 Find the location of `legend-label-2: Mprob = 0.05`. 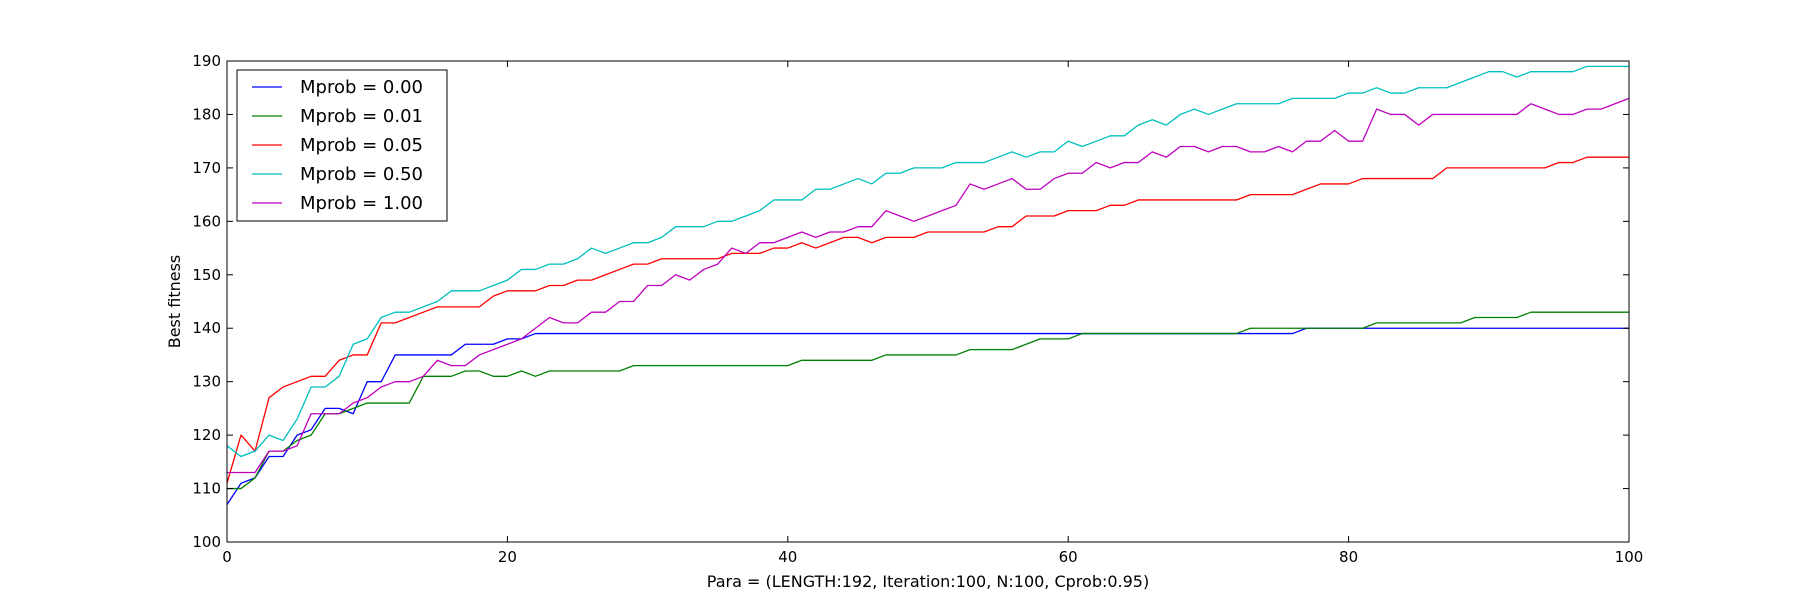

legend-label-2: Mprob = 0.05 is located at coordinates (361, 145).